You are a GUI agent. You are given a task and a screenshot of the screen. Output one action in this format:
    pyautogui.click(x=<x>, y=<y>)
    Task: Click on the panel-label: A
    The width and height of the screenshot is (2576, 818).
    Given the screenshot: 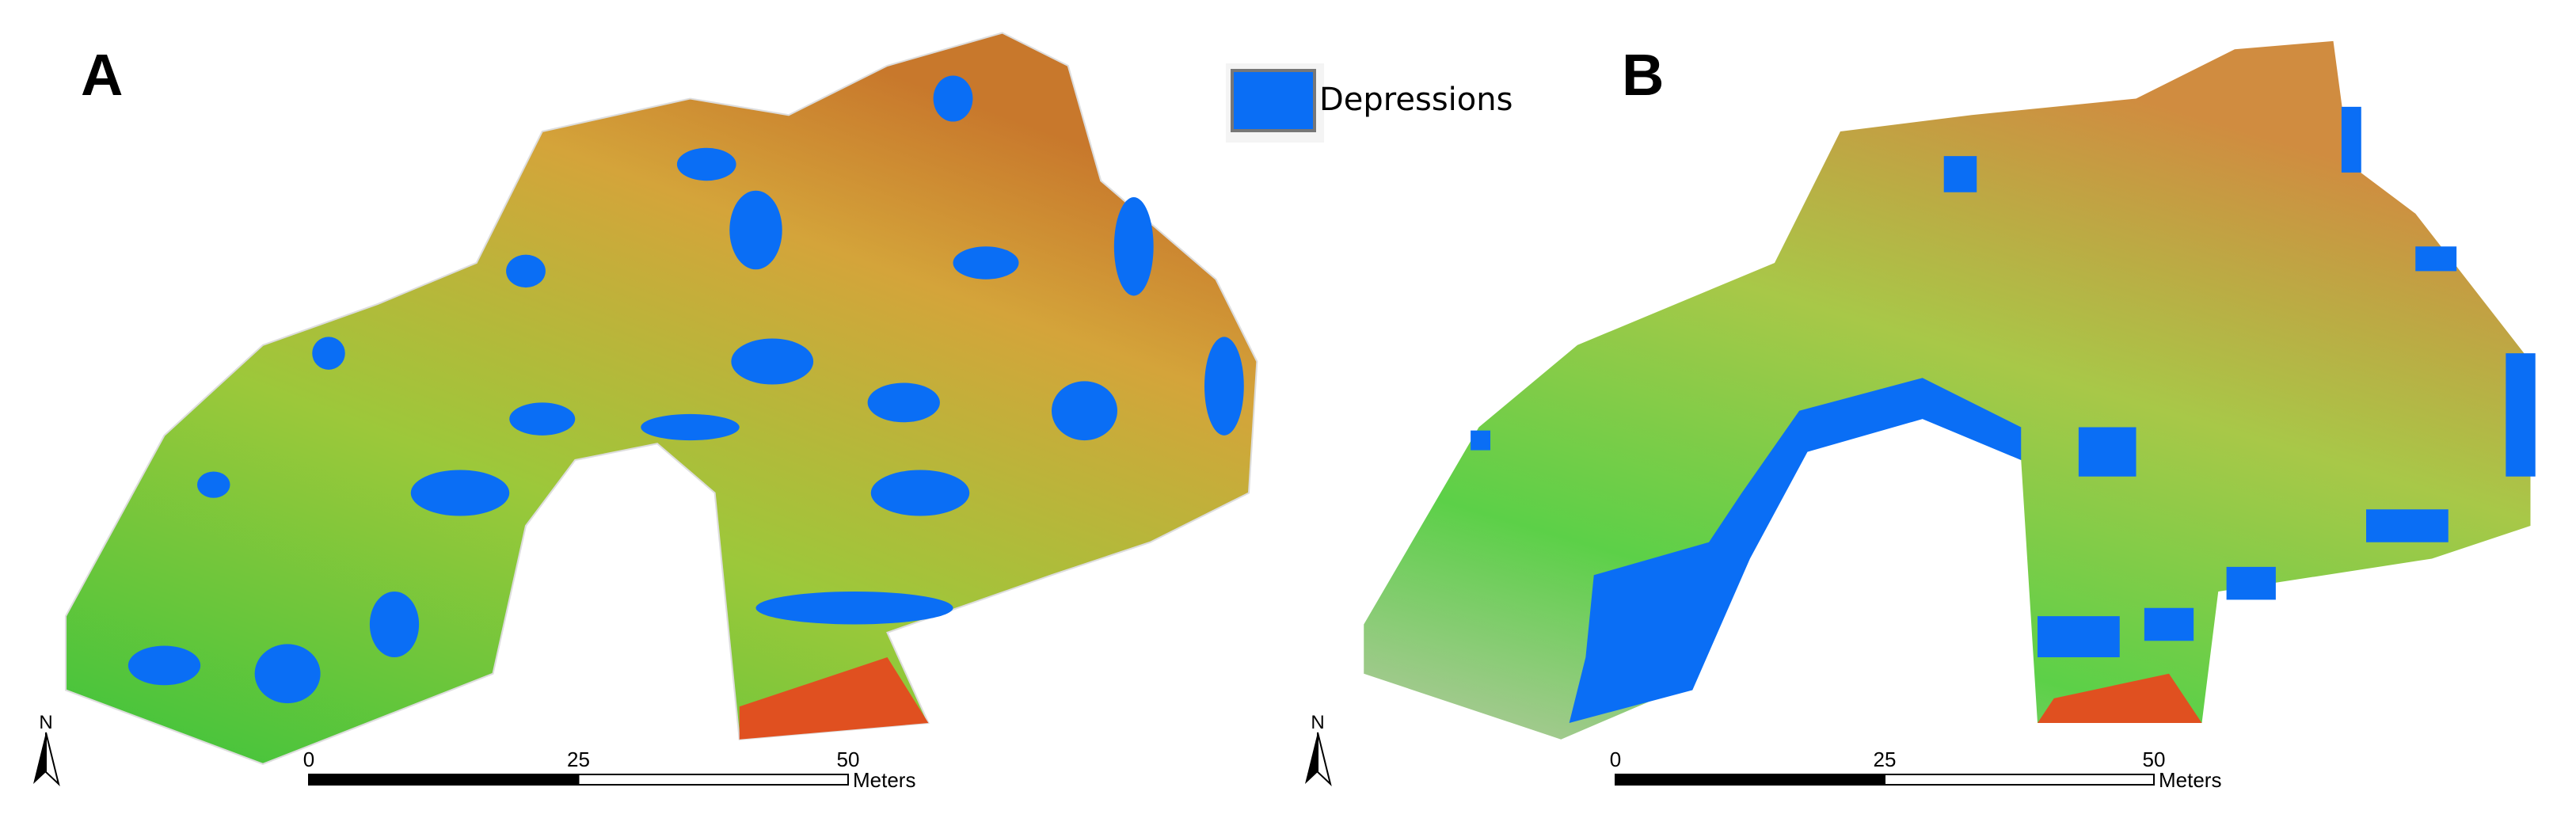 What is the action you would take?
    pyautogui.click(x=102, y=75)
    